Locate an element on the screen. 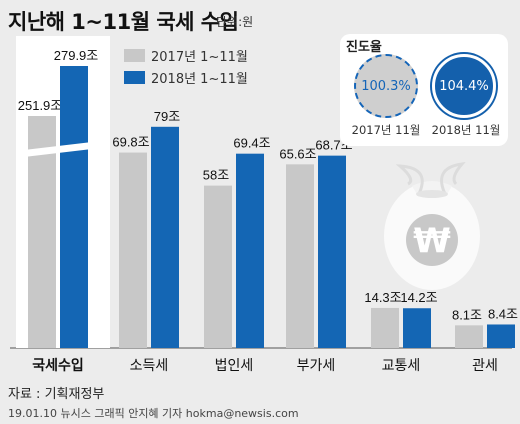 This screenshot has height=424, width=520. category-label-관세: 관세 is located at coordinates (485, 366).